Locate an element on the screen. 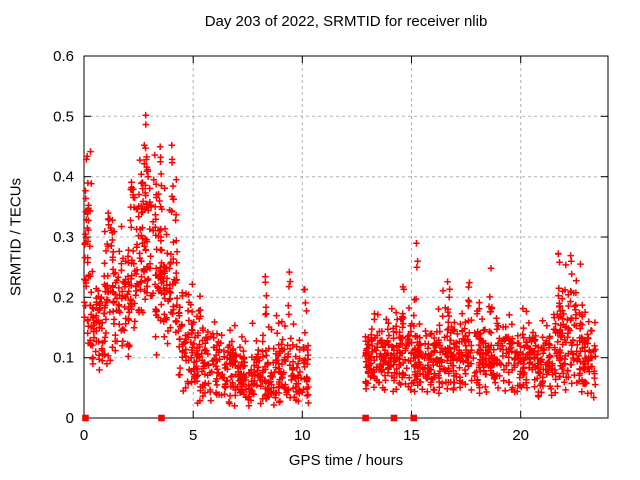 The width and height of the screenshot is (640, 480). y-tick-label: 0.4 is located at coordinates (63, 177).